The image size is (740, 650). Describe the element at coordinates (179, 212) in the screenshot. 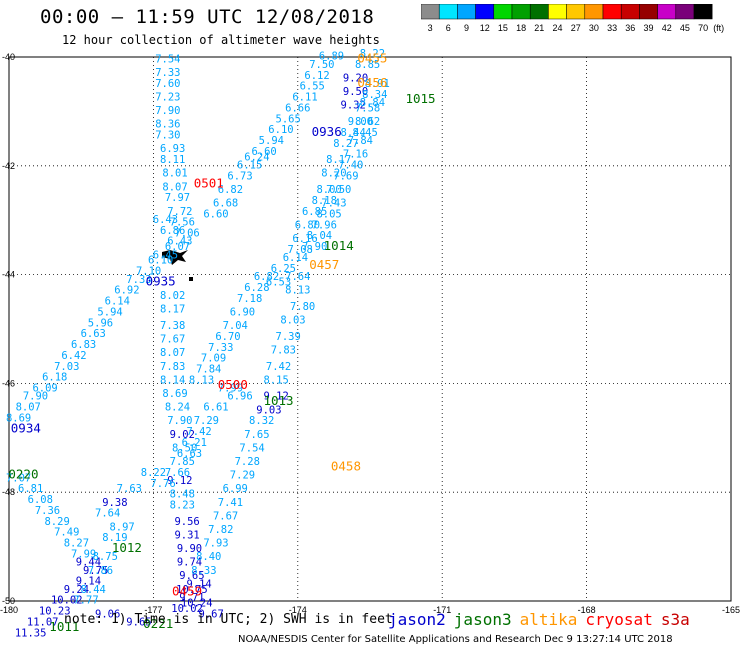

I see `wave-height-label: 7.72` at that location.